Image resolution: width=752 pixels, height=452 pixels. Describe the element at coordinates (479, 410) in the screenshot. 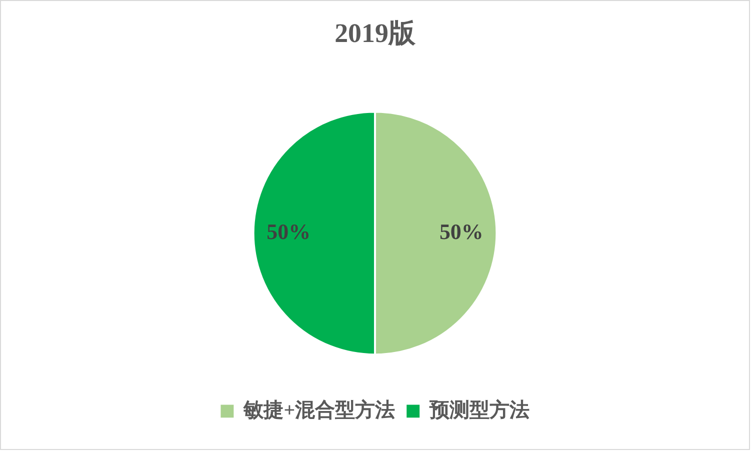

I see `legend-label: 预测型方法` at that location.